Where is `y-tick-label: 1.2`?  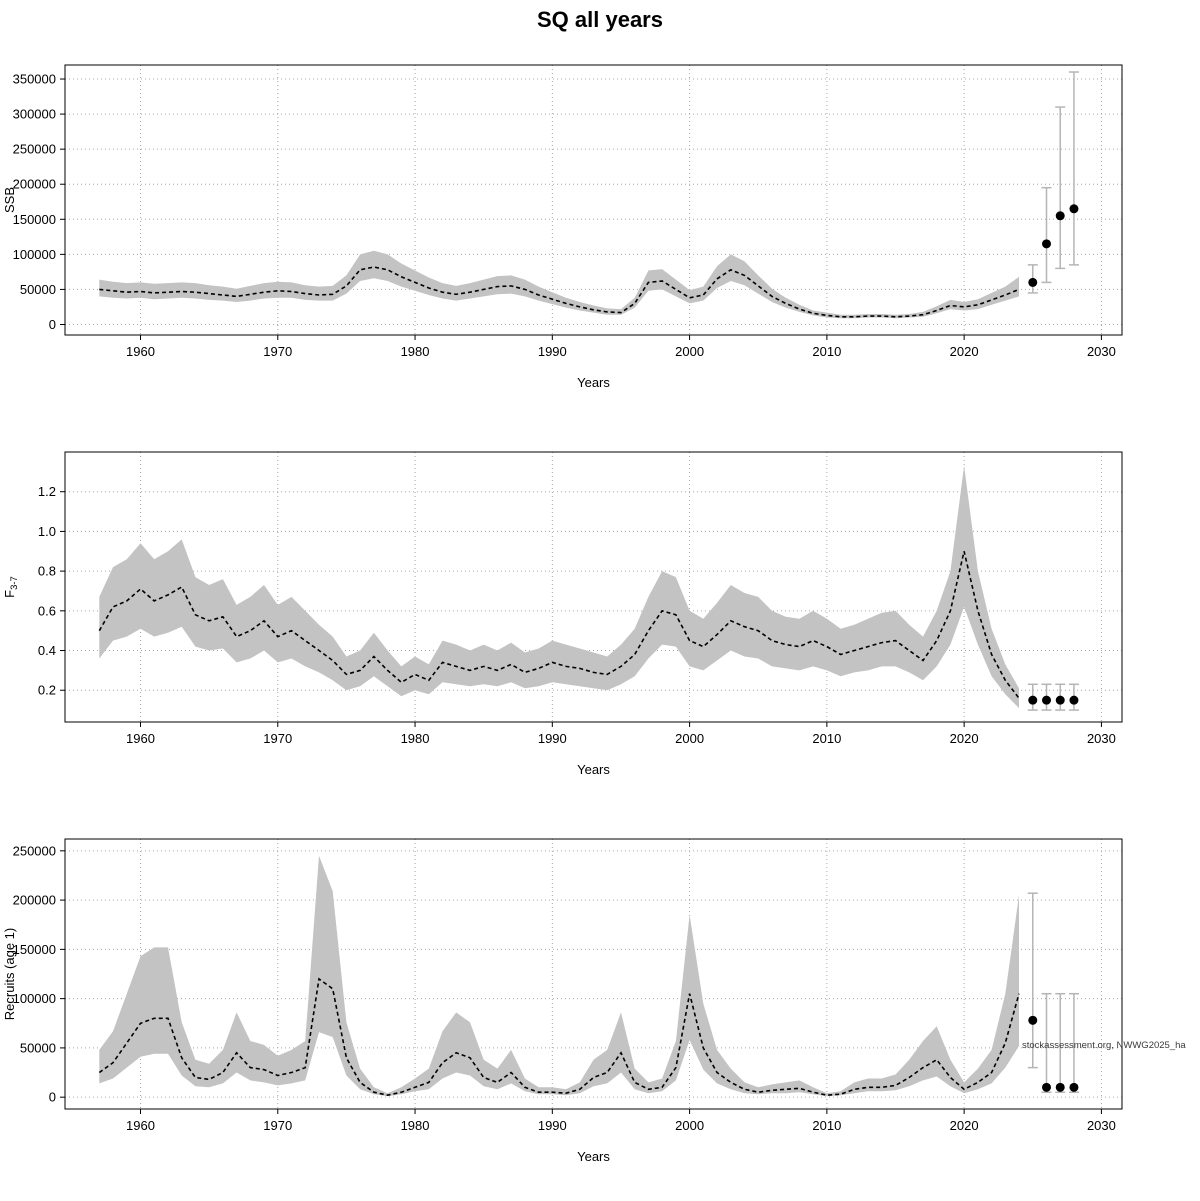
y-tick-label: 1.2 is located at coordinates (47, 491).